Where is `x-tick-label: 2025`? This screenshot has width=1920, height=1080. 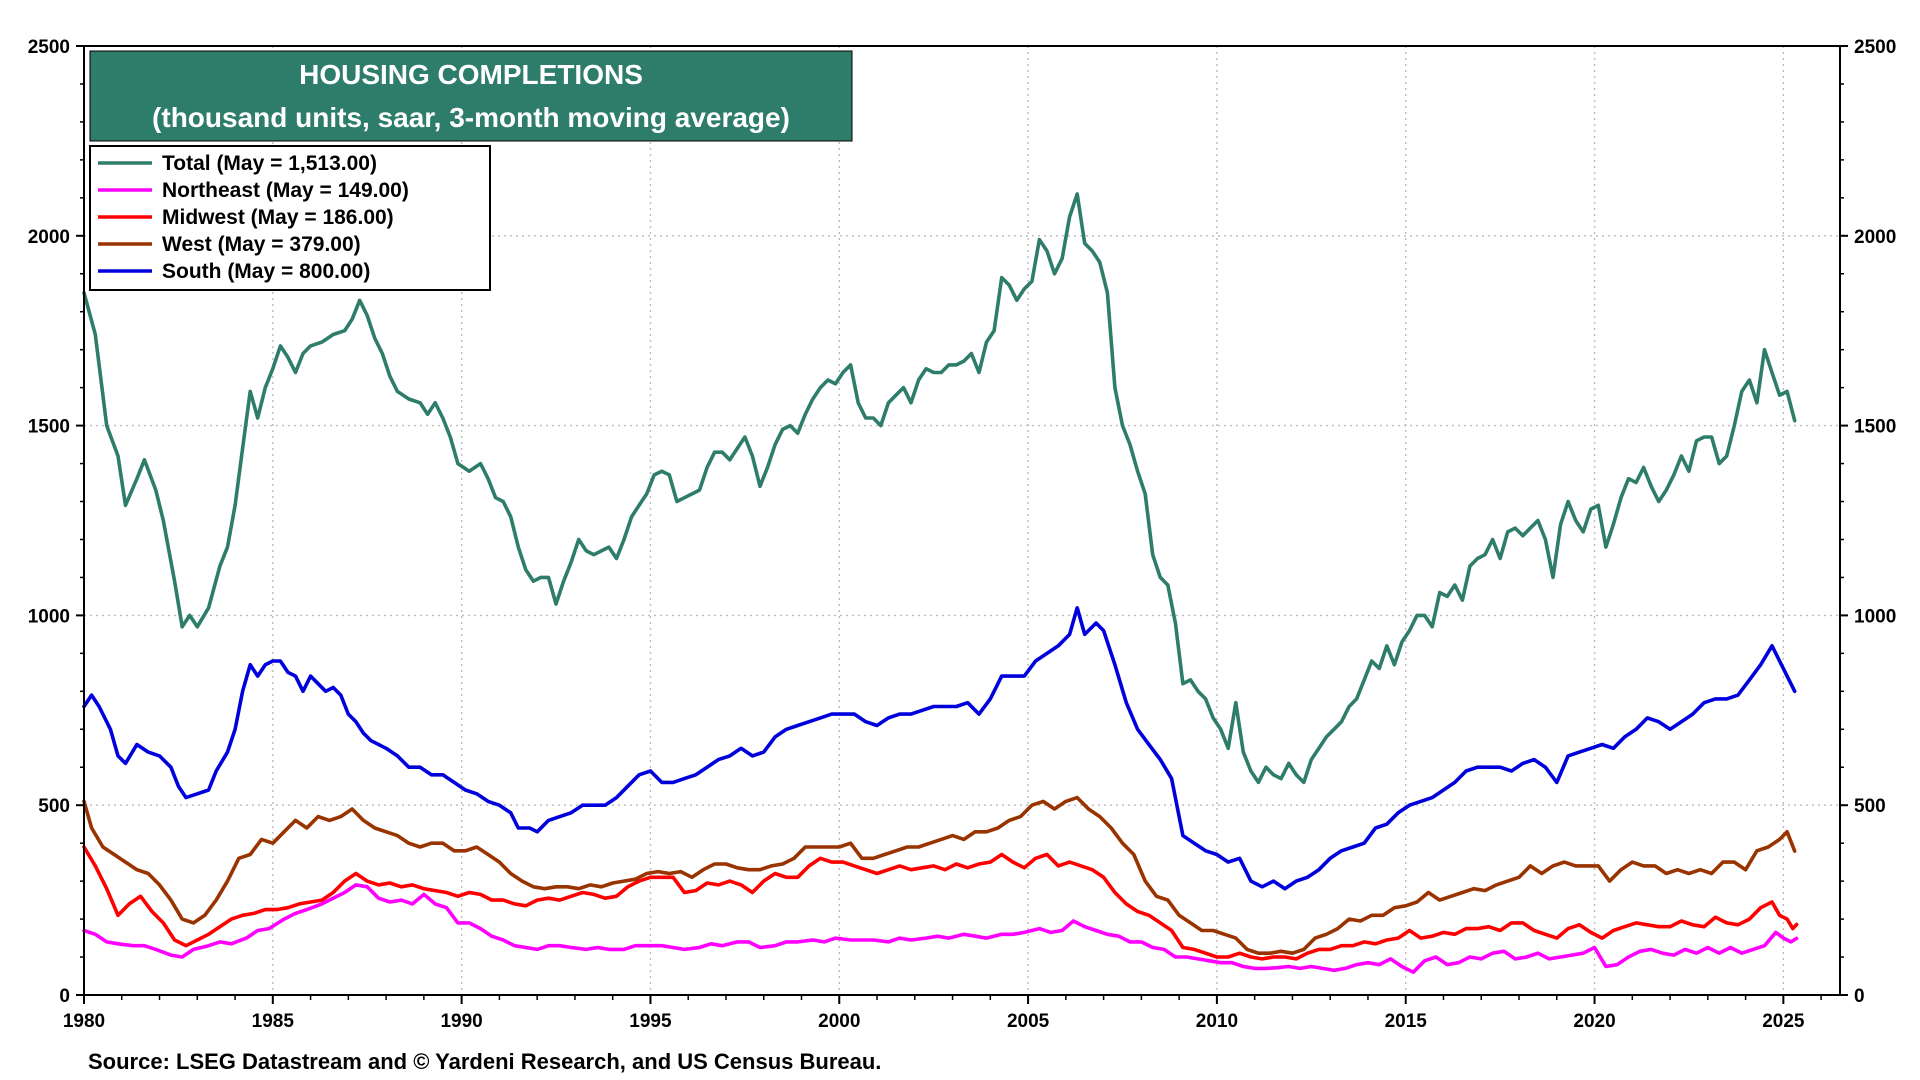
x-tick-label: 2025 is located at coordinates (1783, 1021).